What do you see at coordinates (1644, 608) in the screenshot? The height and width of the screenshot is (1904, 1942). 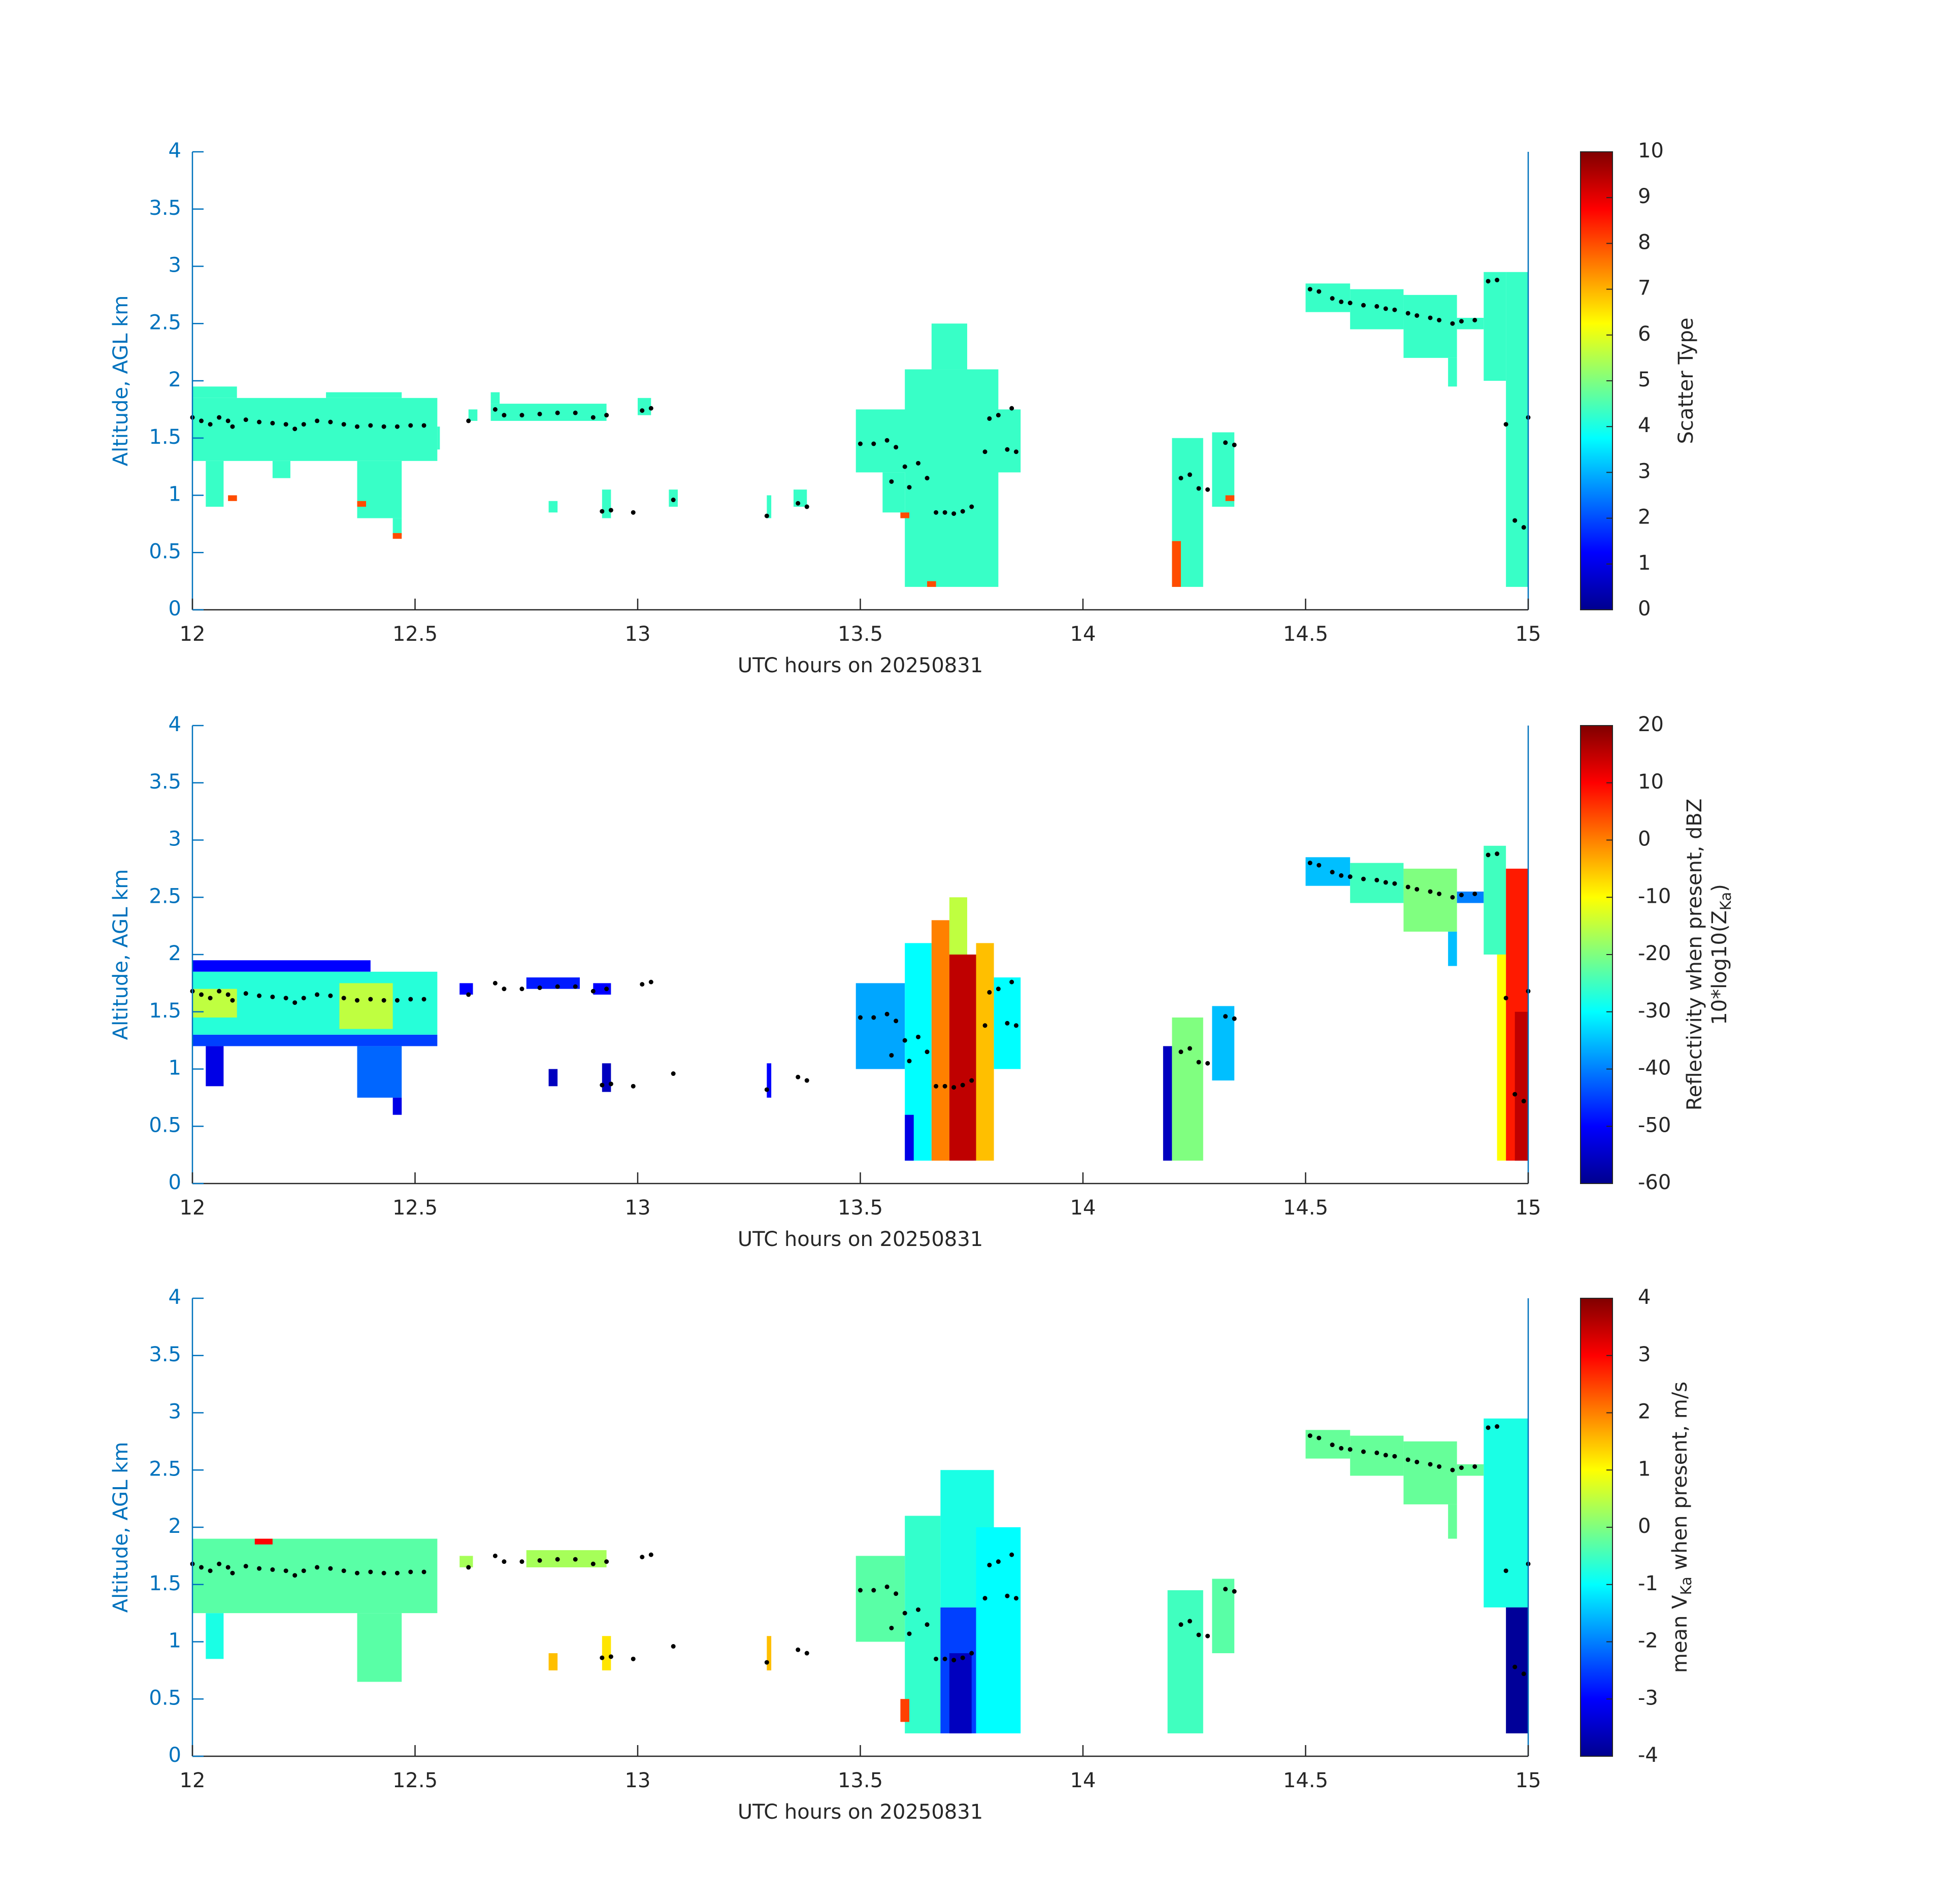 I see `colorbar-tick-label: 0` at bounding box center [1644, 608].